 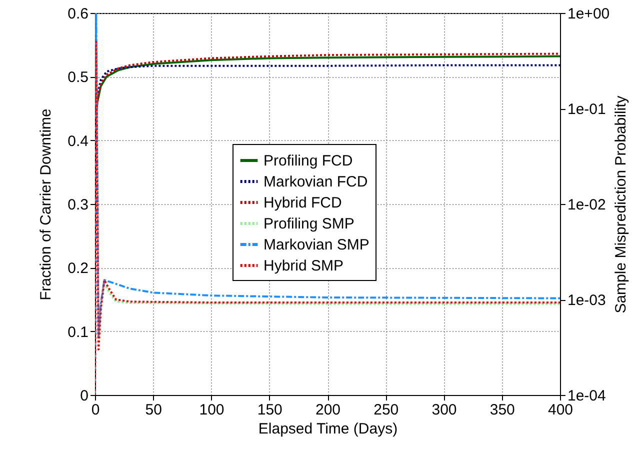 I want to click on y2-tick-label: 1e+00, so click(x=589, y=14).